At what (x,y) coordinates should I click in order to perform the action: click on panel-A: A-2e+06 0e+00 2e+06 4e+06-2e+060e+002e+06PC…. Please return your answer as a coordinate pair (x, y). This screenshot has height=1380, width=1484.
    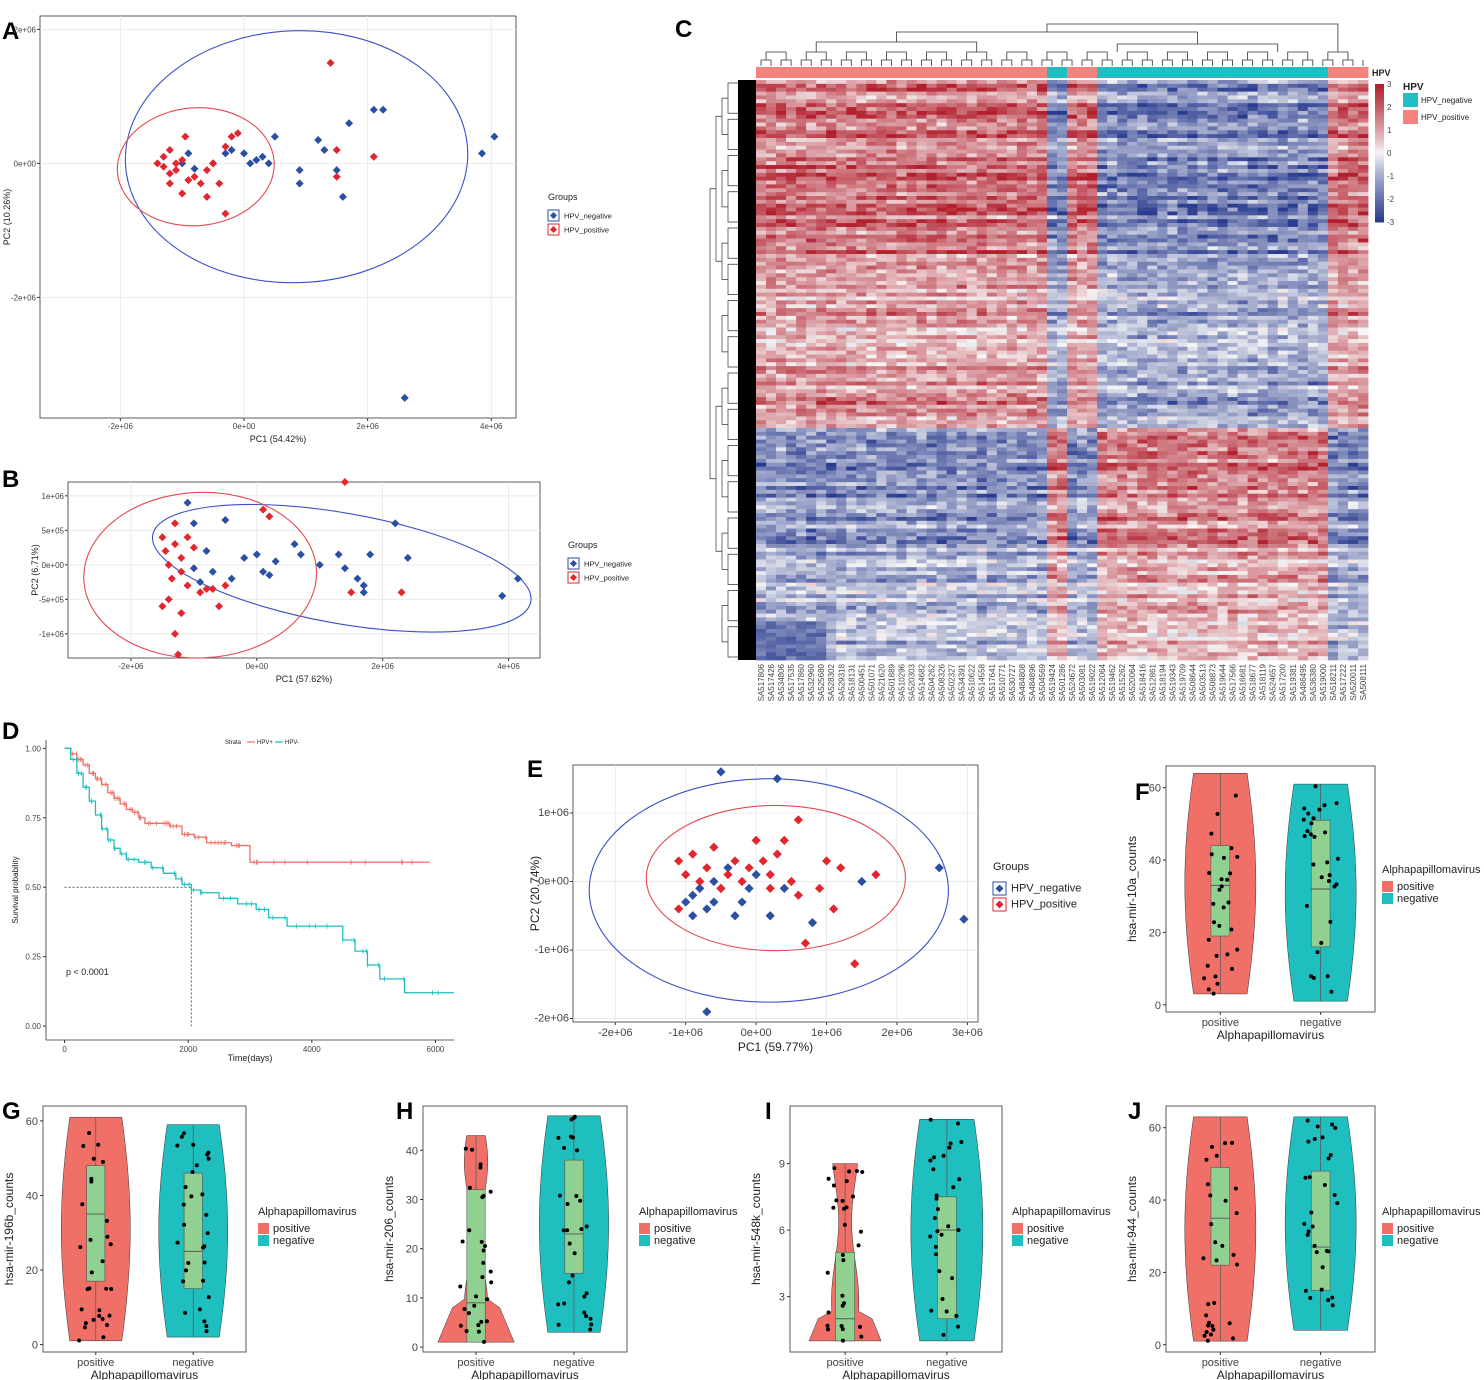
    Looking at the image, I should click on (307, 229).